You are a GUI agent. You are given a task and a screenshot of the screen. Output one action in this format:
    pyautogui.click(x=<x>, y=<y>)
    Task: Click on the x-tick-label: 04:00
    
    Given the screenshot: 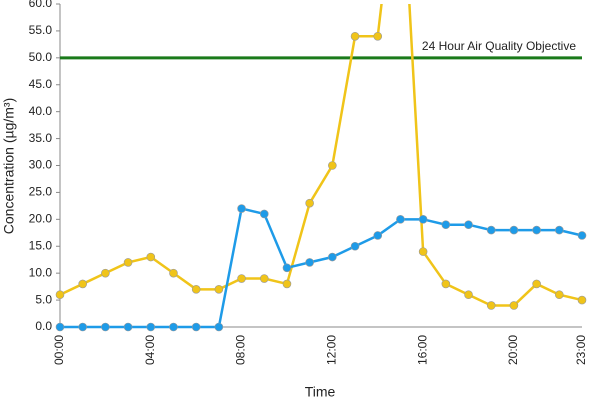 What is the action you would take?
    pyautogui.click(x=150, y=350)
    